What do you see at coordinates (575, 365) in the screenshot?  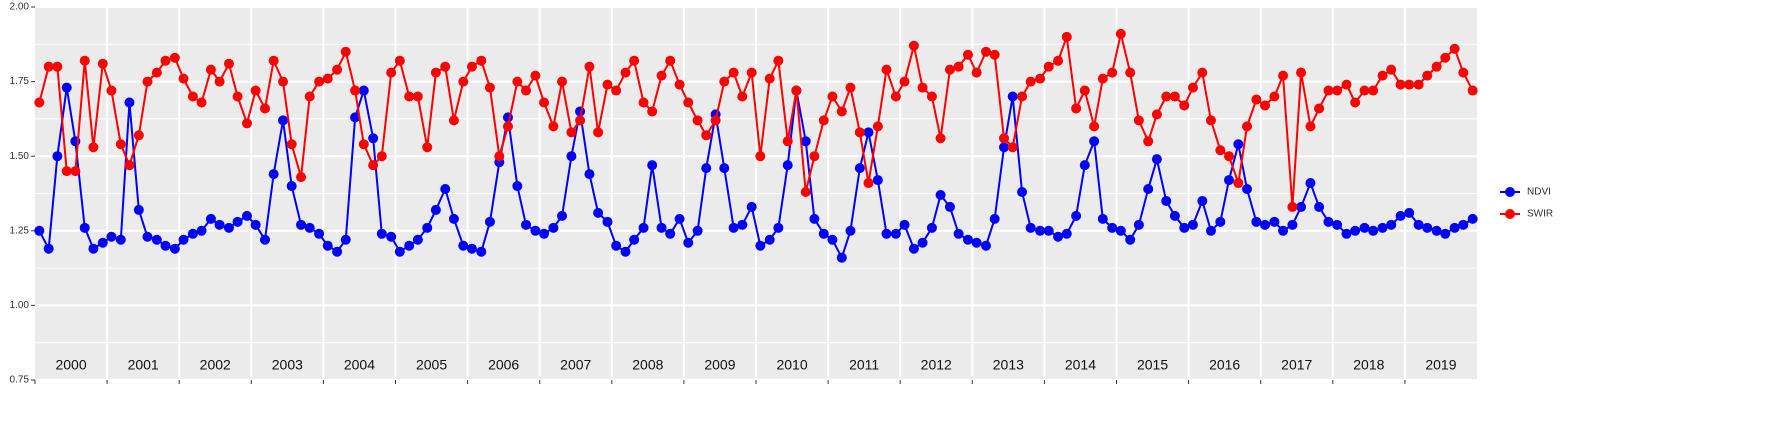 I see `x-tick-label: 2007` at bounding box center [575, 365].